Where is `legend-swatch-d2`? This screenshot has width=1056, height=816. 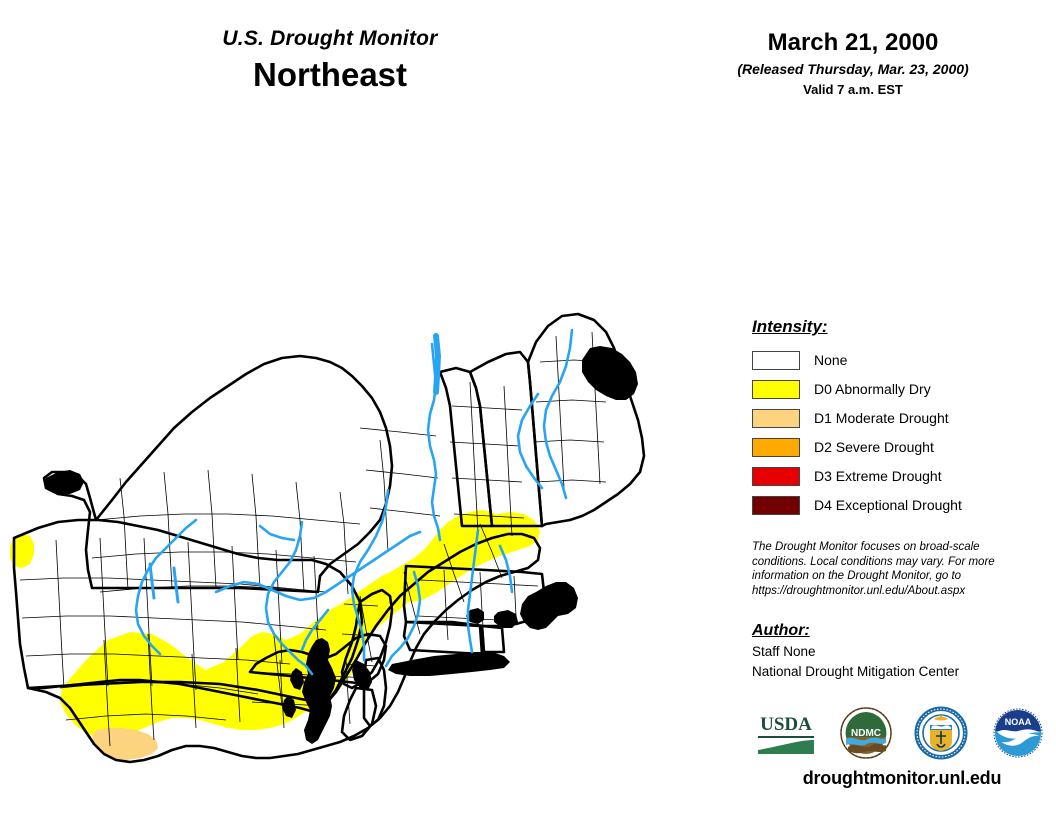 legend-swatch-d2 is located at coordinates (776, 447).